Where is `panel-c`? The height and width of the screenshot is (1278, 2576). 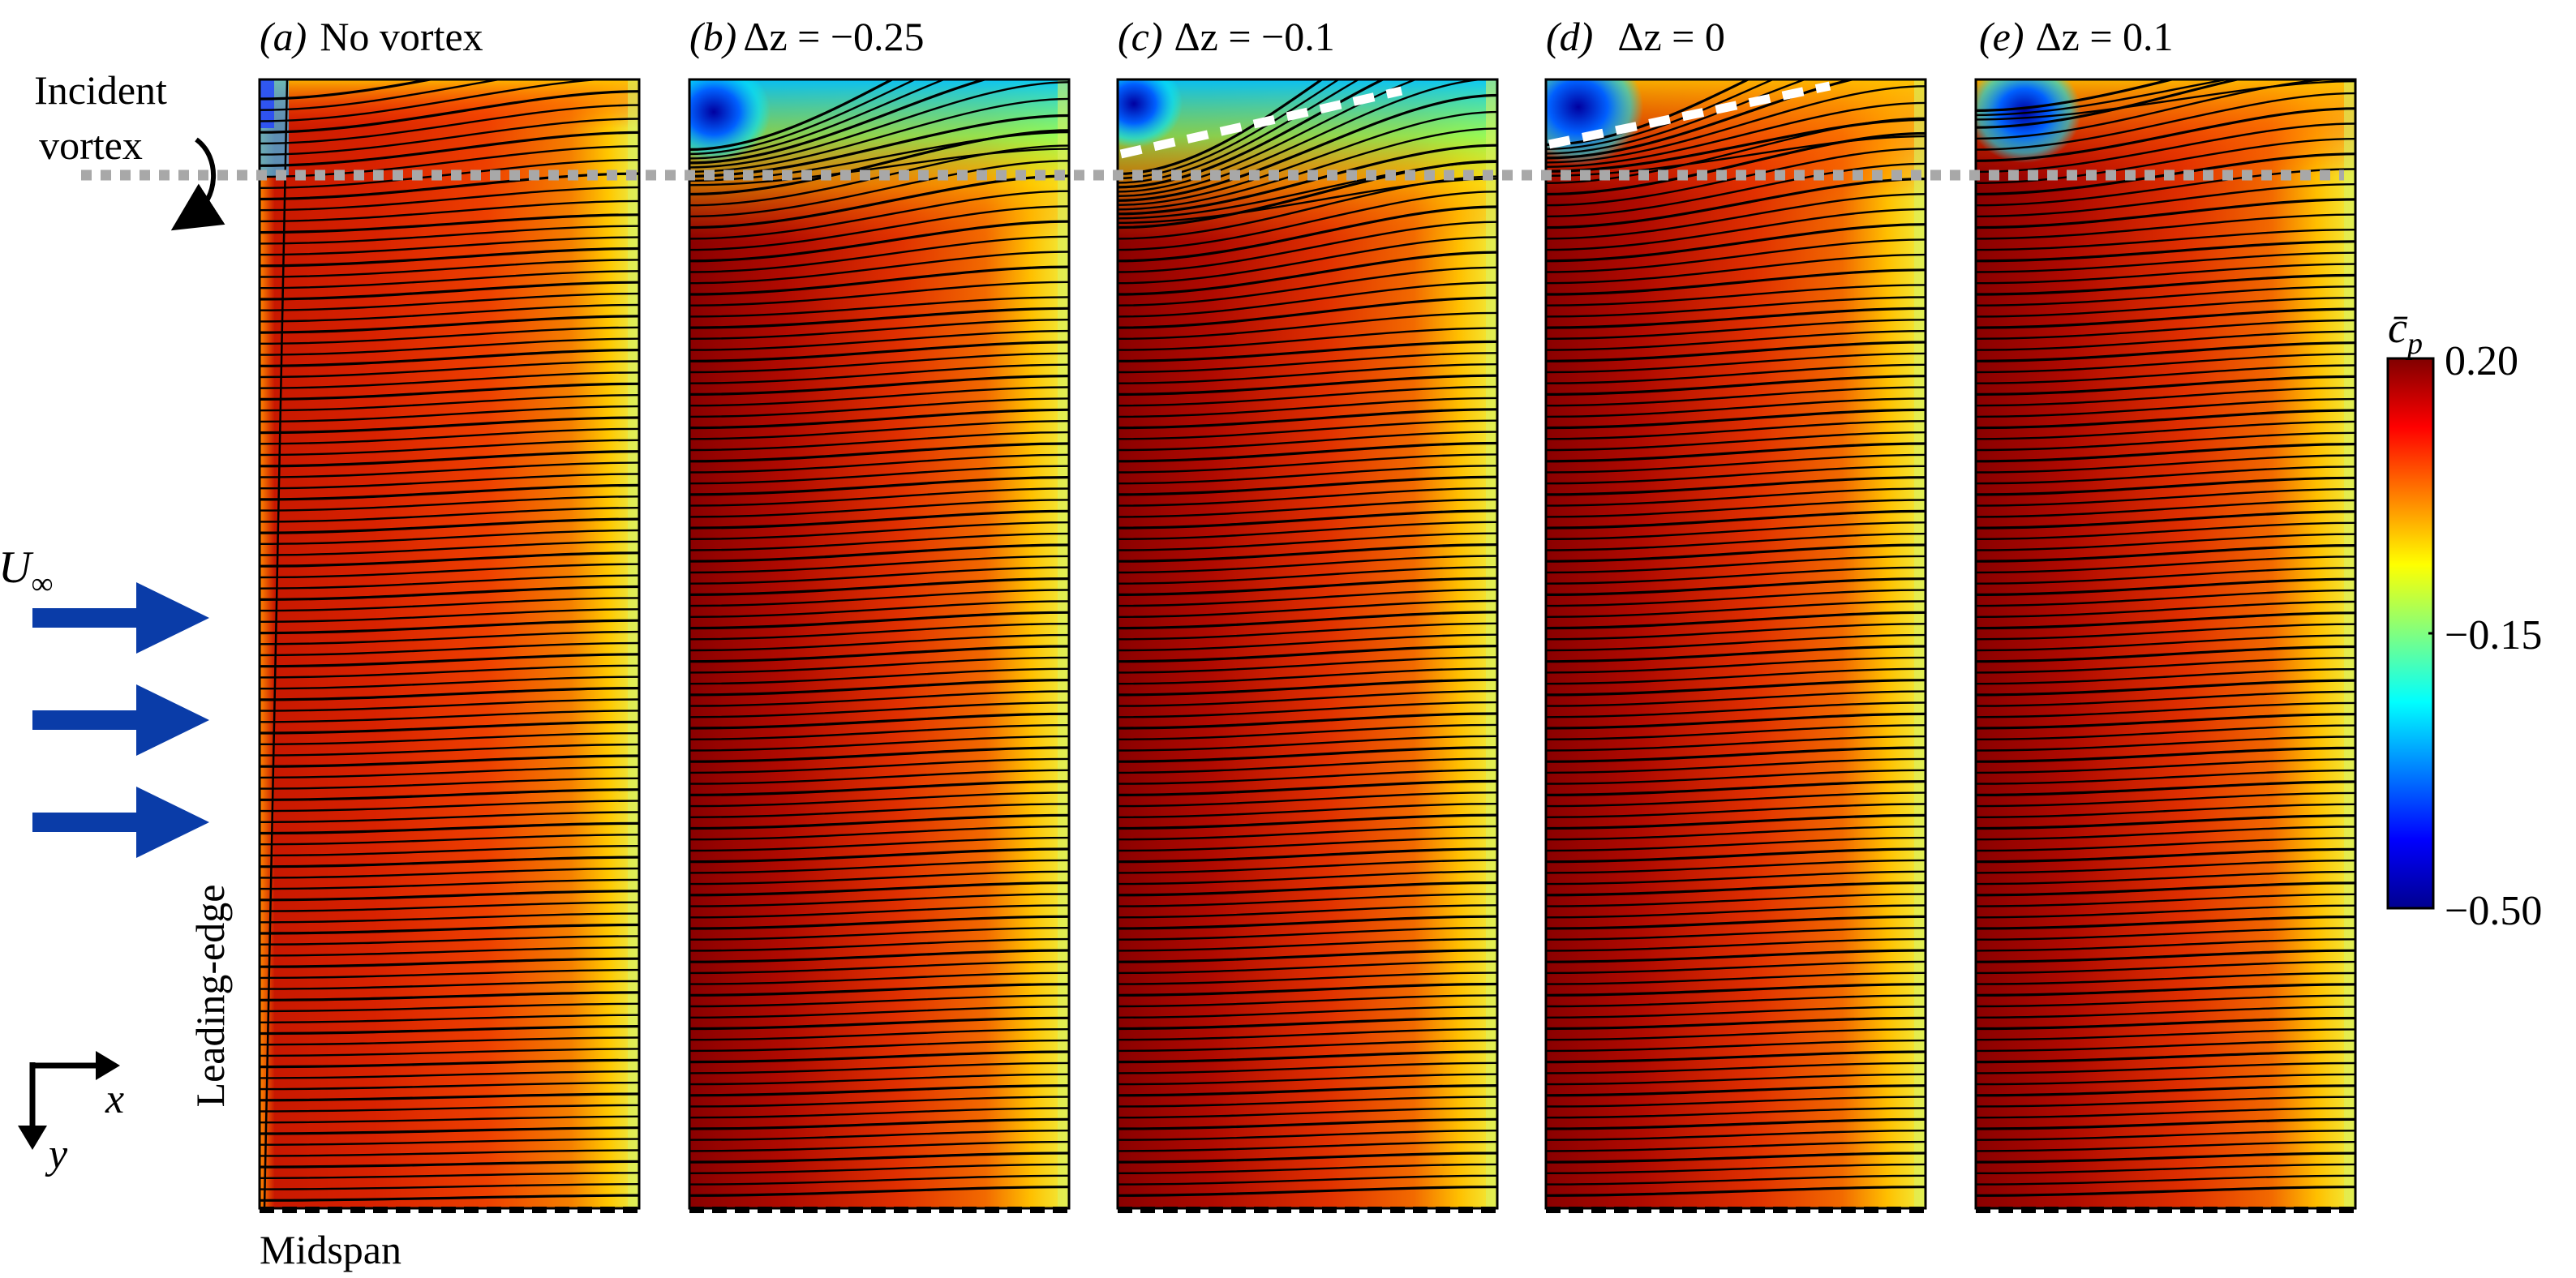 panel-c is located at coordinates (1307, 645).